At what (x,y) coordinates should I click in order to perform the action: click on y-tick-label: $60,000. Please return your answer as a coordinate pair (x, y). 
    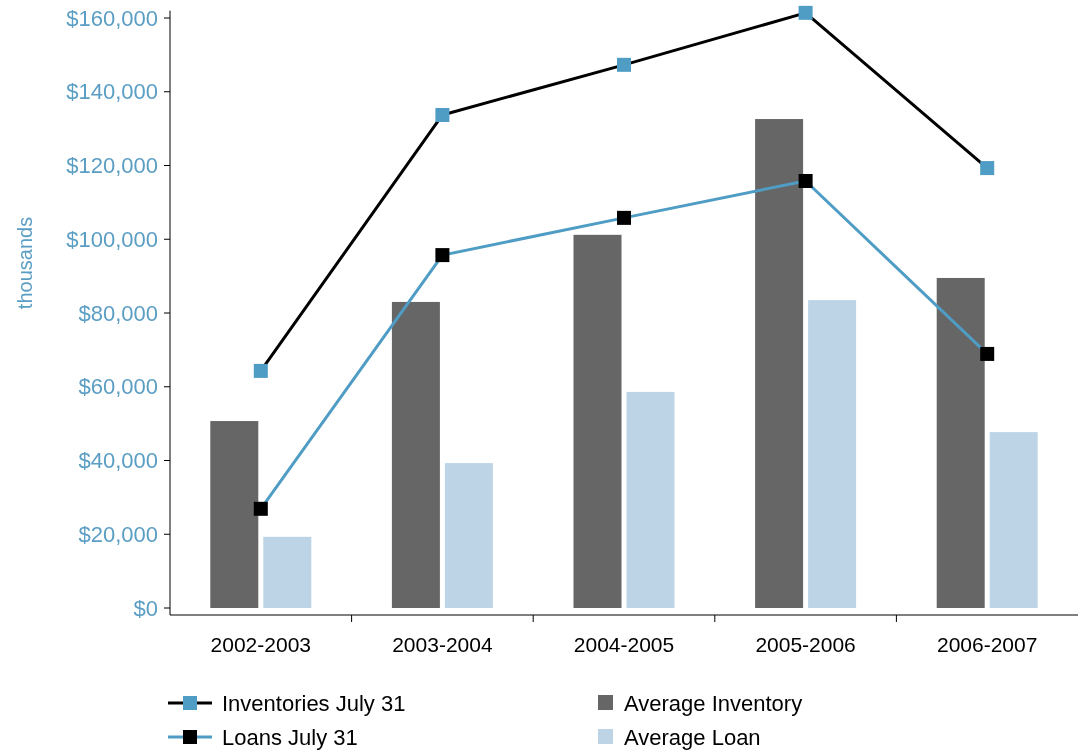
    Looking at the image, I should click on (118, 387).